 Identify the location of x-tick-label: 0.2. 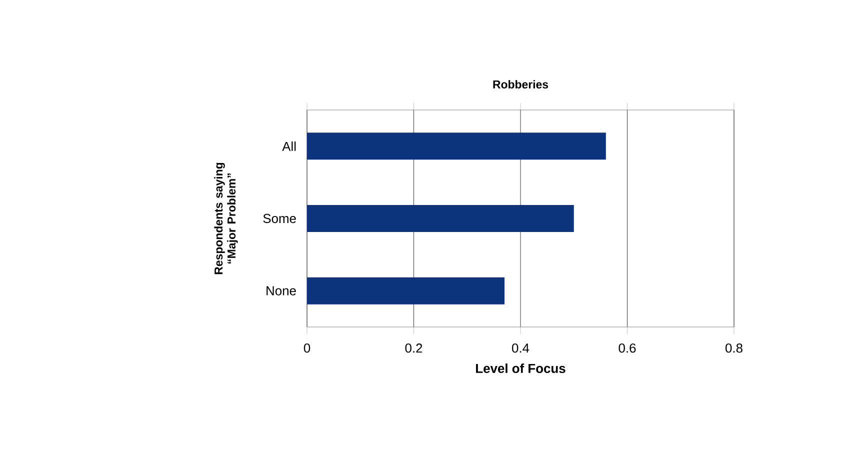
(413, 348).